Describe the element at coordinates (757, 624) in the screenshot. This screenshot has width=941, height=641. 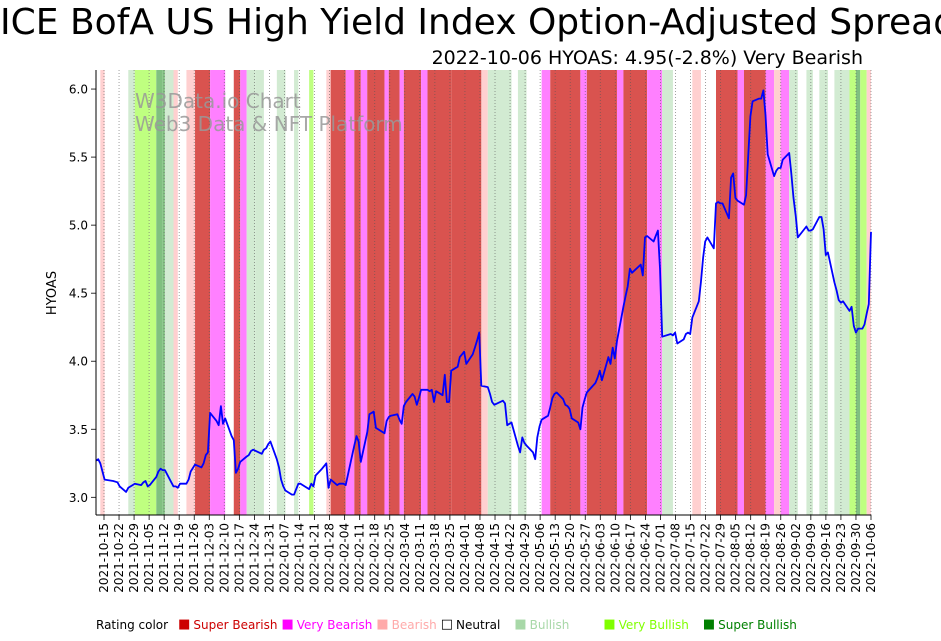
I see `legend-label: Super Bullish` at that location.